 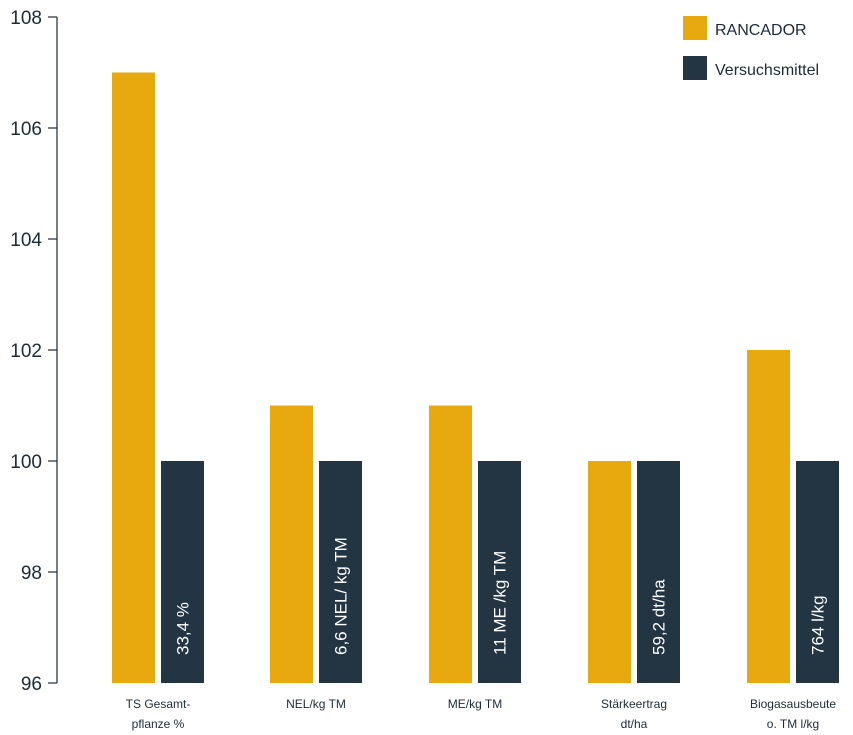 What do you see at coordinates (761, 30) in the screenshot?
I see `legend-label: RANCADOR` at bounding box center [761, 30].